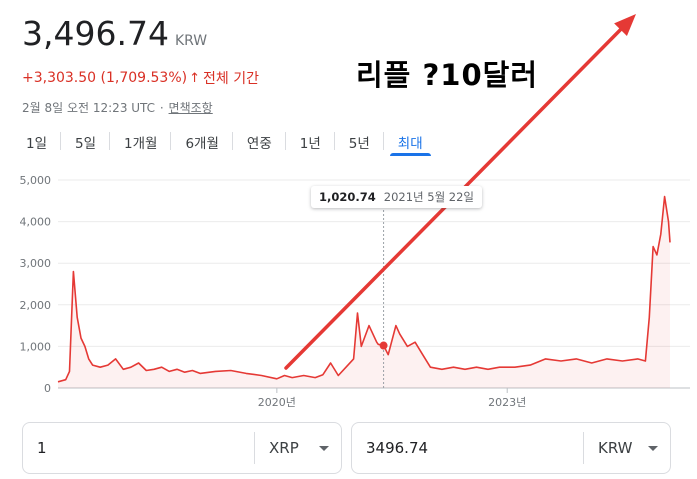  I want to click on from-unit-label: XRP, so click(284, 448).